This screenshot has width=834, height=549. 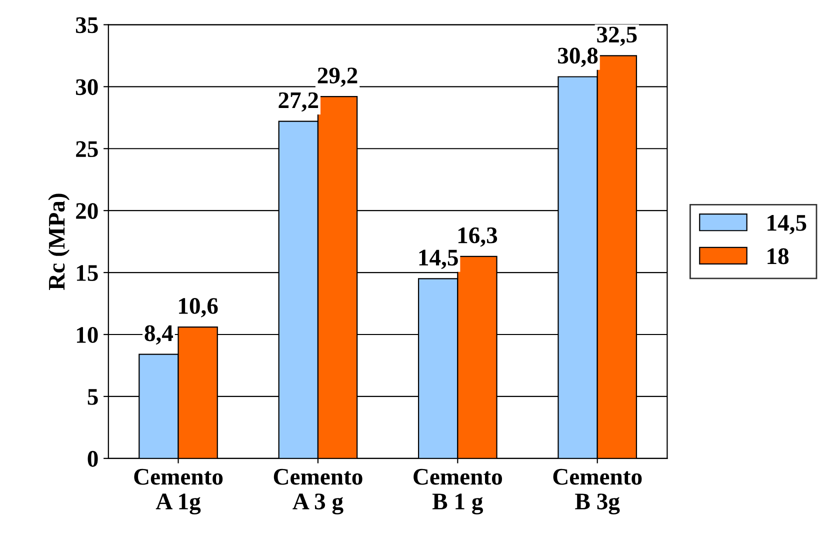 I want to click on y-tick-label: 20, so click(x=87, y=211).